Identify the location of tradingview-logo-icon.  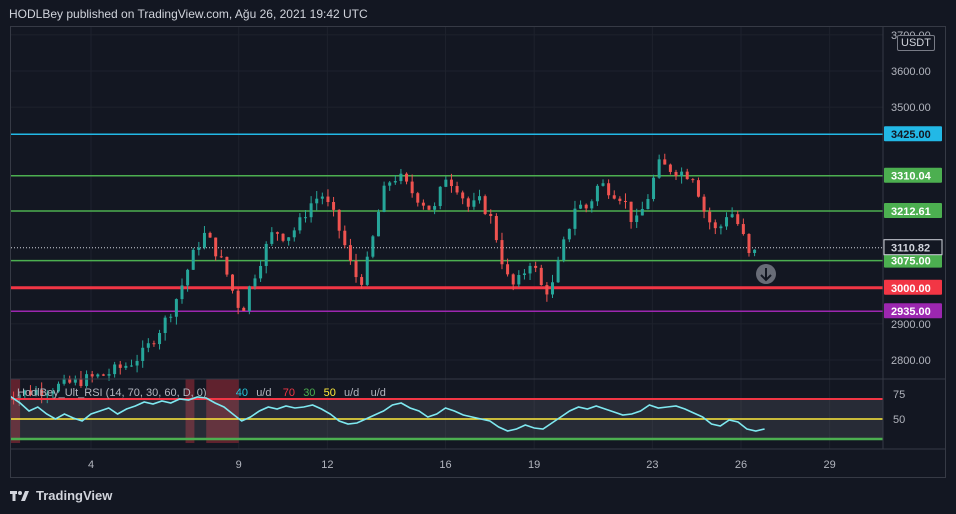
(19, 495).